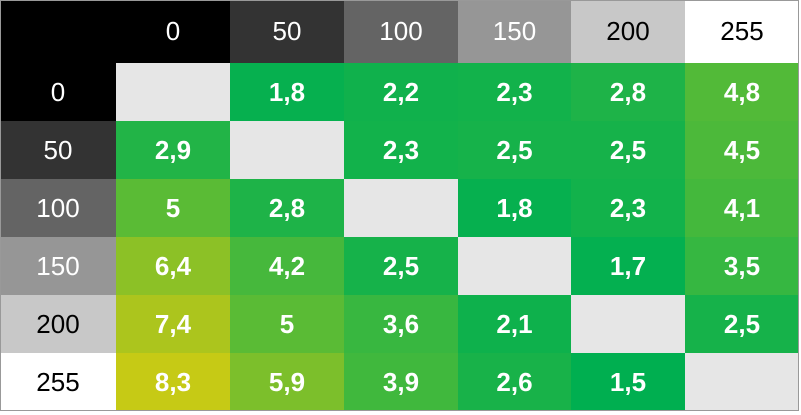 This screenshot has height=415, width=801. I want to click on row-header: 150, so click(58, 266).